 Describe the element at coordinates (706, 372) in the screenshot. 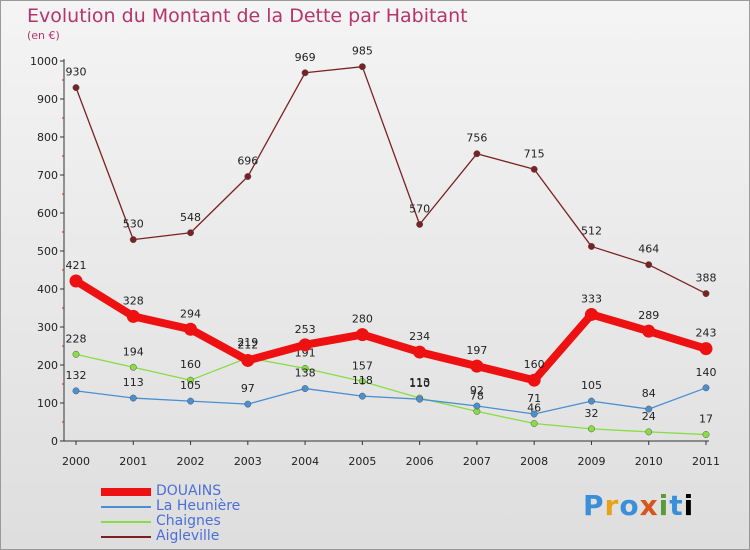

I see `data-label: 140` at that location.